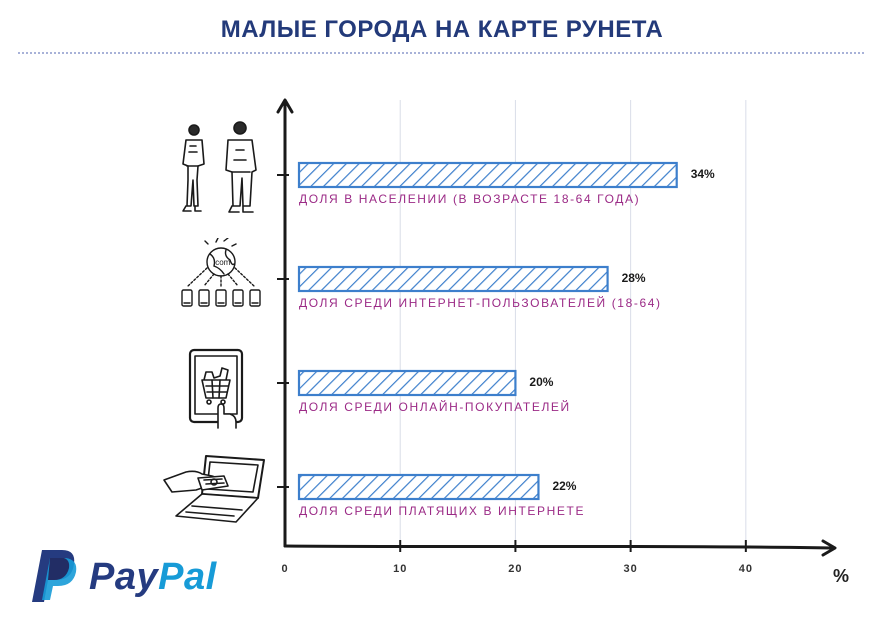  I want to click on bar-category-label: ДОЛЯ СРЕДИ ОНЛАЙН-ПОКУПАТЕЛЕЙ, so click(435, 406).